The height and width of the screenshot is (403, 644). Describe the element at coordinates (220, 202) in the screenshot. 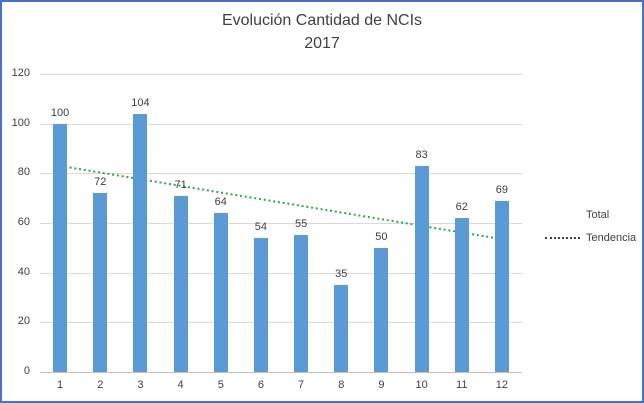

I see `data-label-month-5: 64` at that location.